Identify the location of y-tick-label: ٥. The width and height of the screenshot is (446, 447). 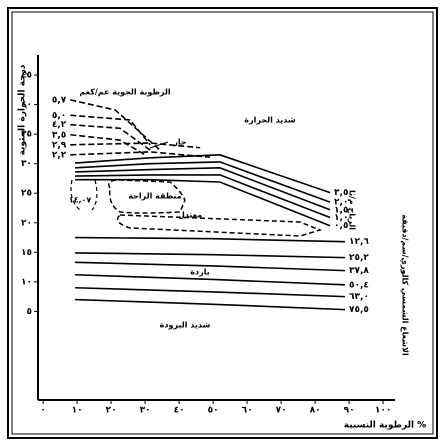
(30, 312).